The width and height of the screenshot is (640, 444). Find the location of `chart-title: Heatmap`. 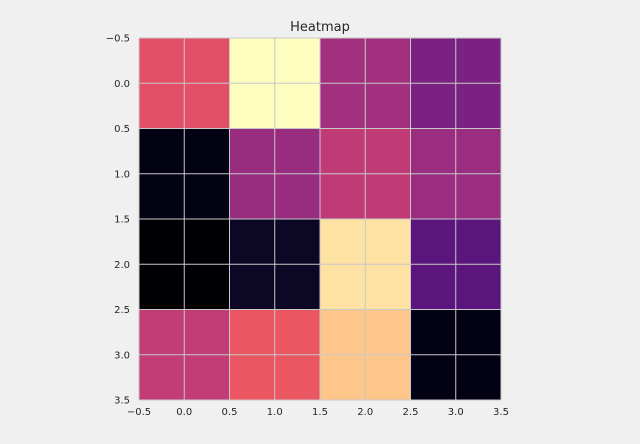

chart-title: Heatmap is located at coordinates (320, 27).